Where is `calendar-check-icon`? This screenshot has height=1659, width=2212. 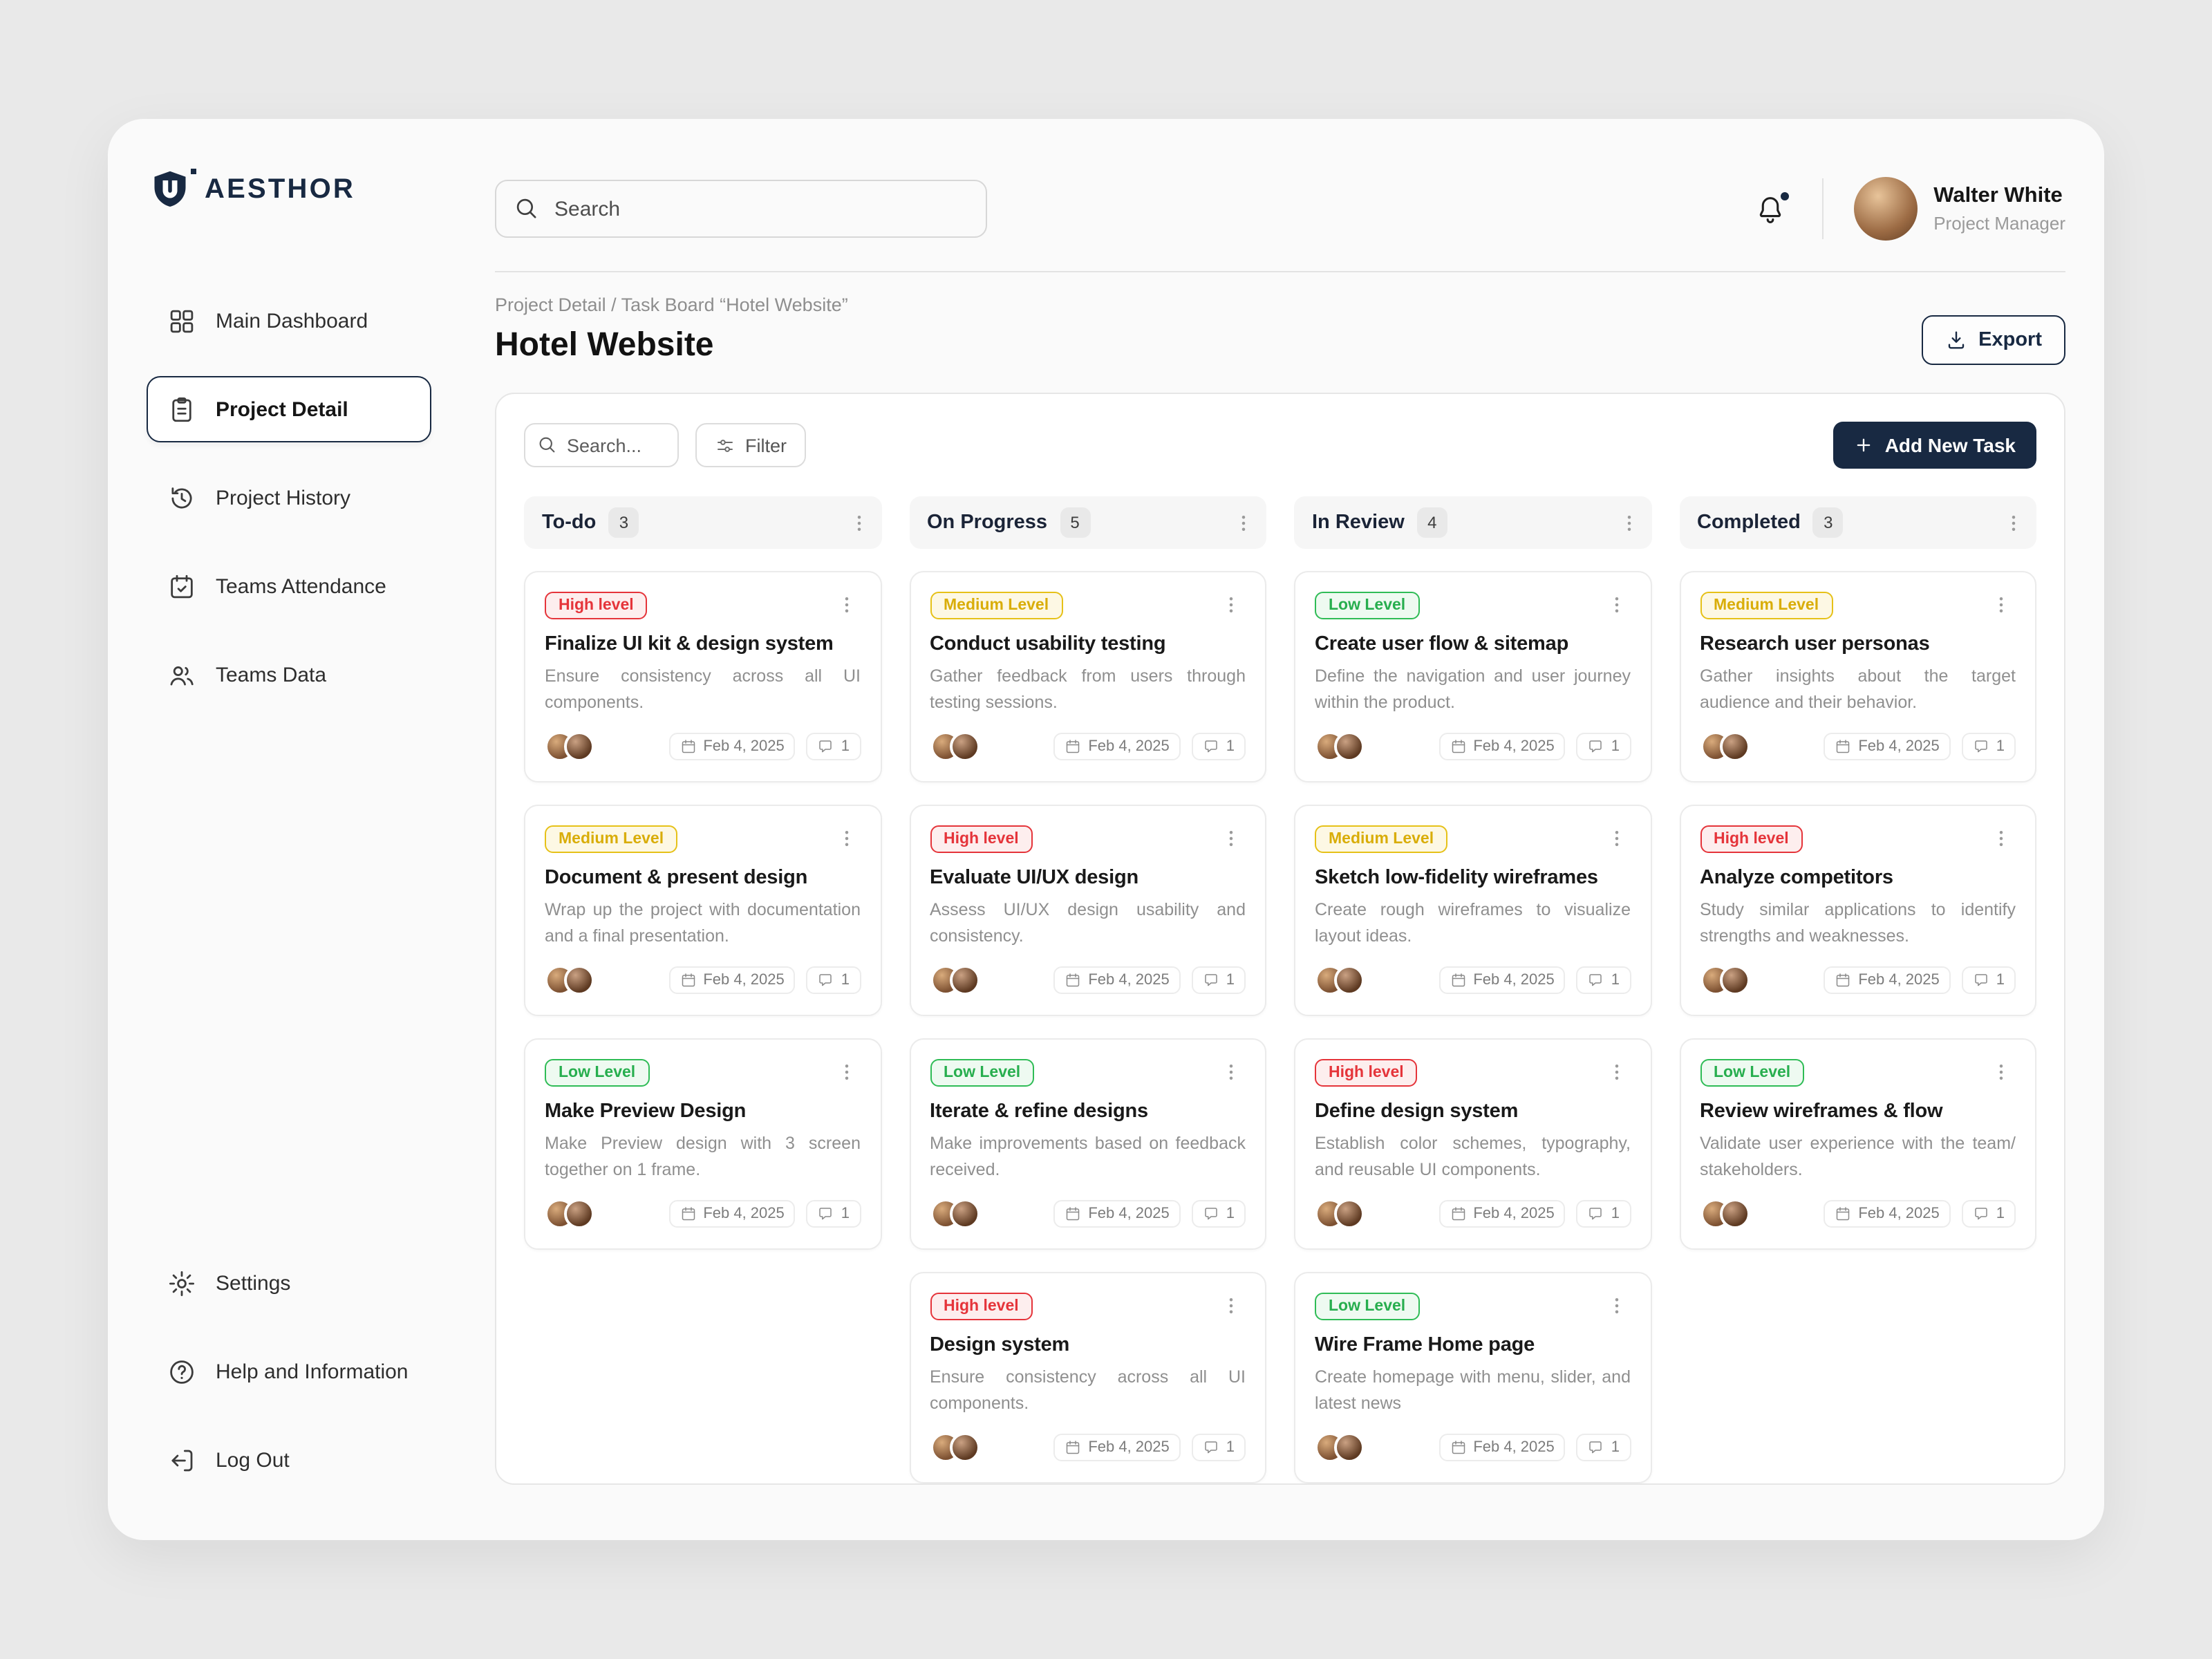 calendar-check-icon is located at coordinates (182, 586).